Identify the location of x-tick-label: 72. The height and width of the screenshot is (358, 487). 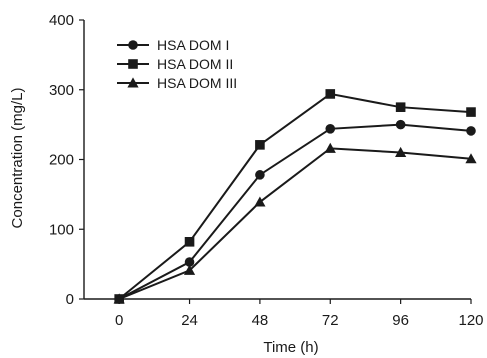
(330, 320).